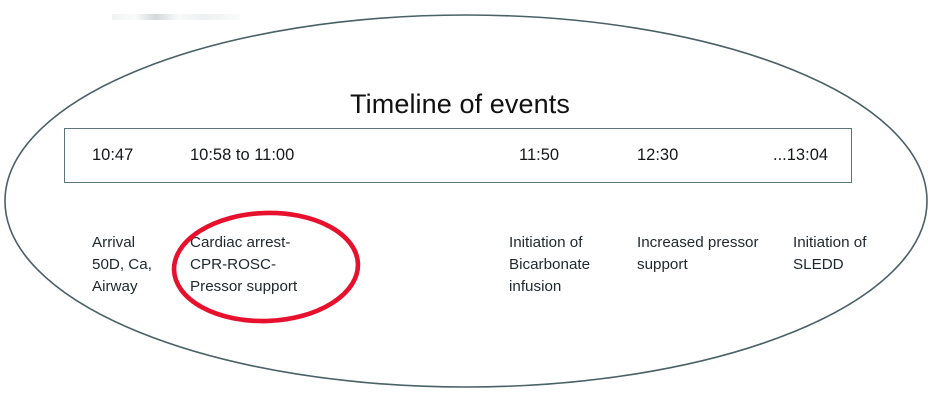 The image size is (935, 400). Describe the element at coordinates (240, 242) in the screenshot. I see `event-line: Cardiac arrest-` at that location.